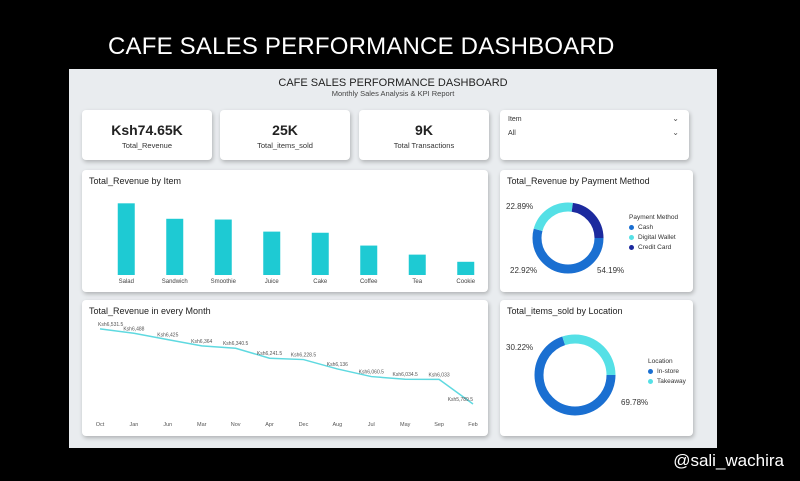 The height and width of the screenshot is (481, 800). What do you see at coordinates (285, 145) in the screenshot?
I see `kpi-label: Total_items_sold` at bounding box center [285, 145].